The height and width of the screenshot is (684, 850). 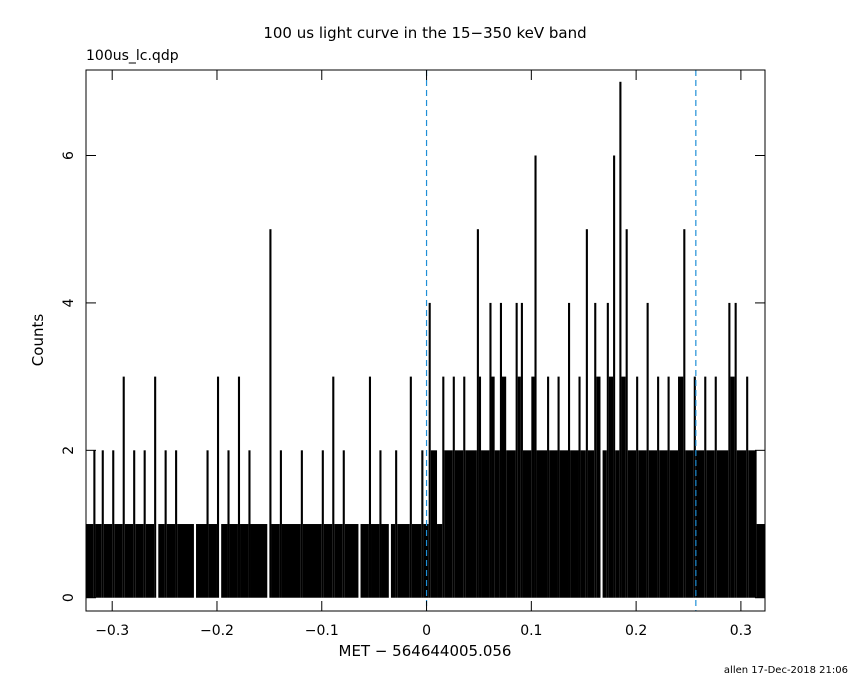 I want to click on y-tick-label: 6, so click(x=69, y=155).